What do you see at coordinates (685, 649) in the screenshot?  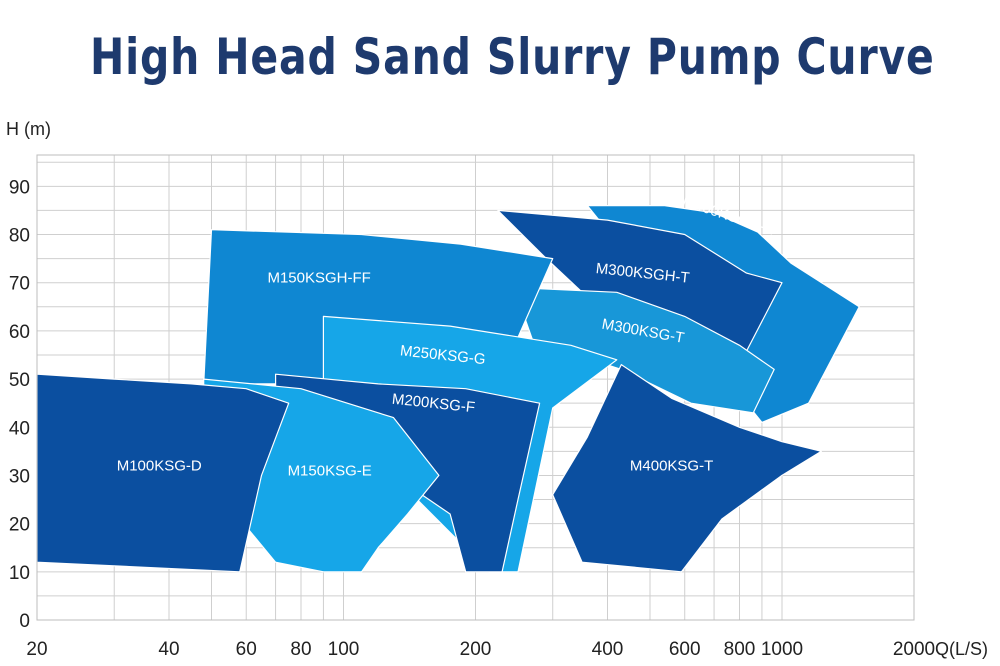 I see `x-tick-label: 600` at bounding box center [685, 649].